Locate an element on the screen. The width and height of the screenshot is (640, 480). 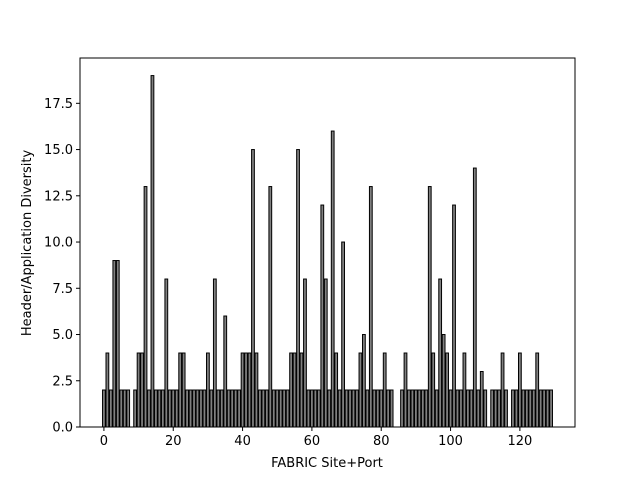
x-tick-label: 100 is located at coordinates (450, 441).